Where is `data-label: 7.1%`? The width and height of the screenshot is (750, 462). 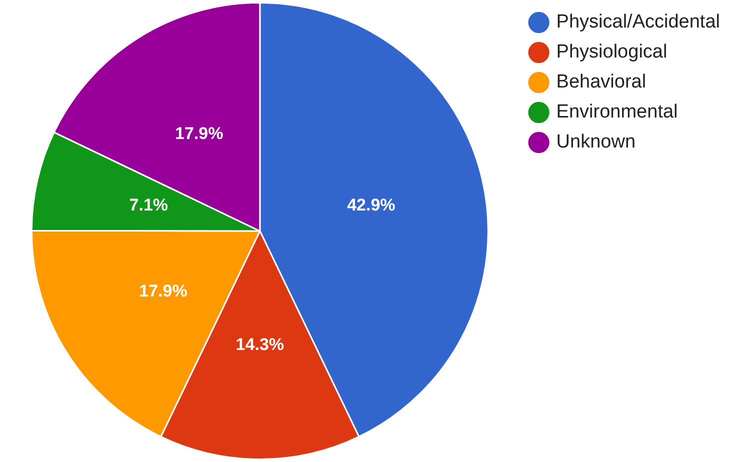 data-label: 7.1% is located at coordinates (148, 204).